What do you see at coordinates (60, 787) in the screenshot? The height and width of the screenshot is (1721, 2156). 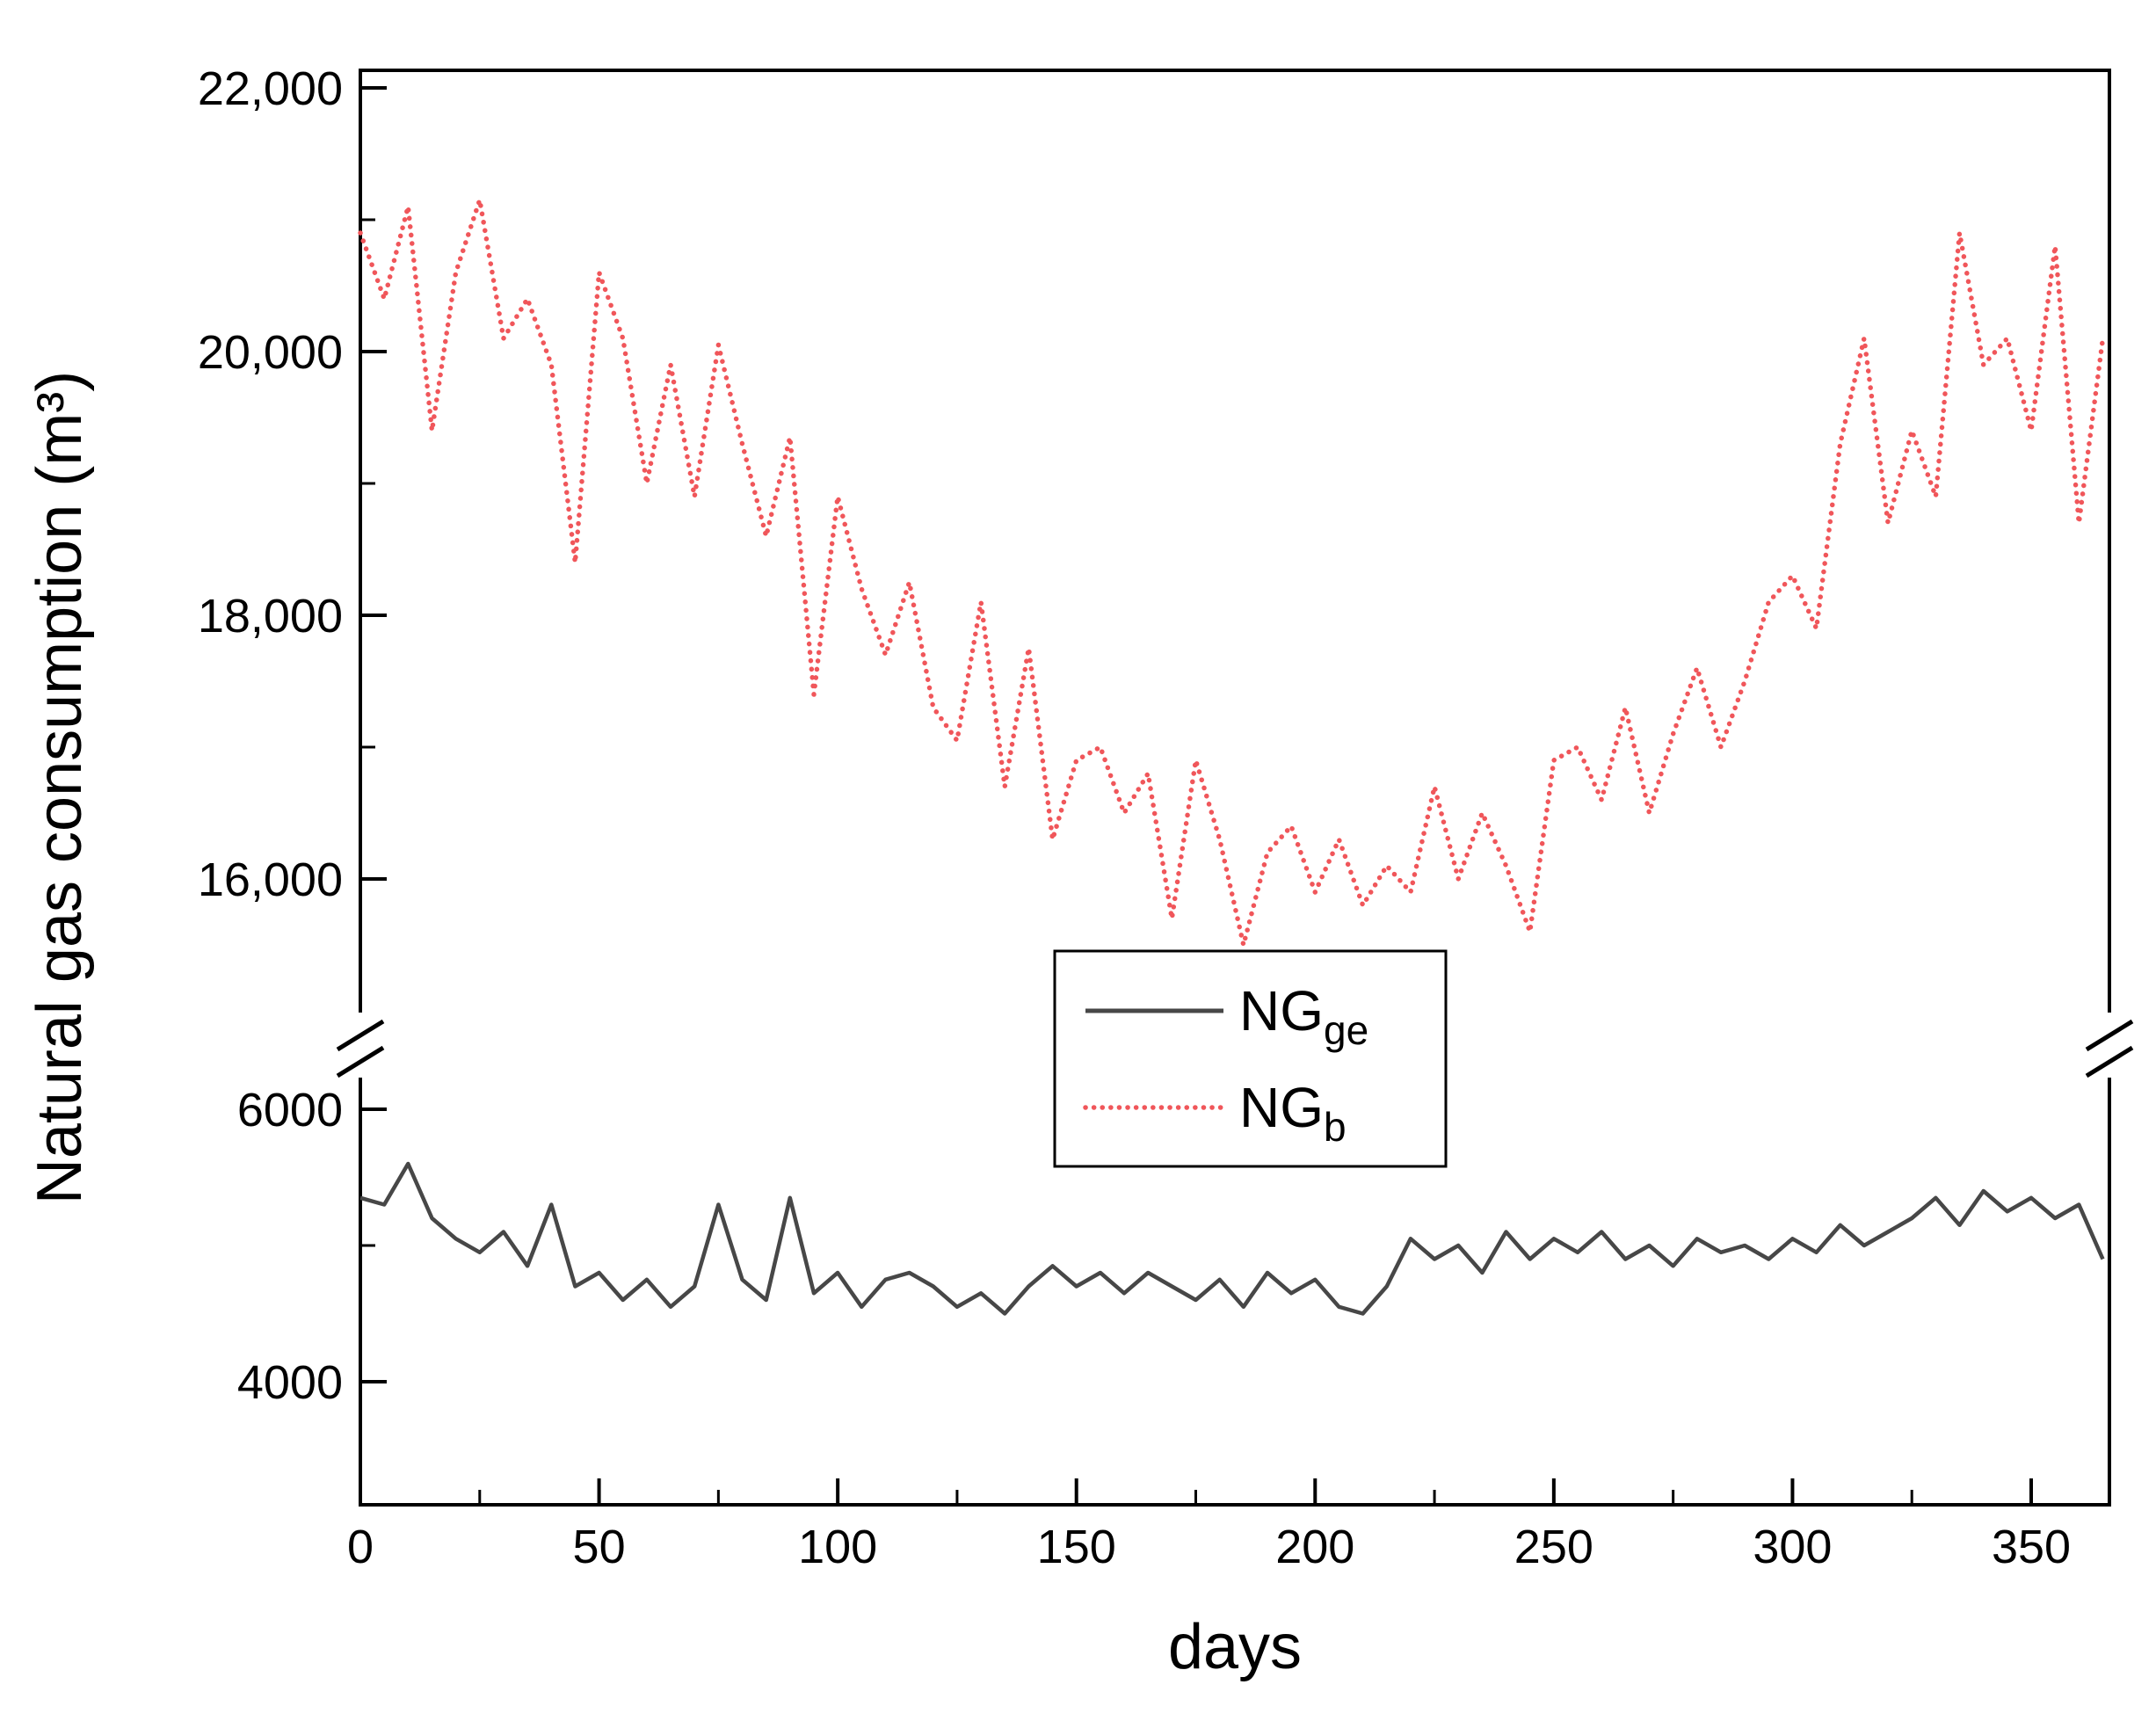 I see `y-axis-label: Natural gas consumption (m³)` at bounding box center [60, 787].